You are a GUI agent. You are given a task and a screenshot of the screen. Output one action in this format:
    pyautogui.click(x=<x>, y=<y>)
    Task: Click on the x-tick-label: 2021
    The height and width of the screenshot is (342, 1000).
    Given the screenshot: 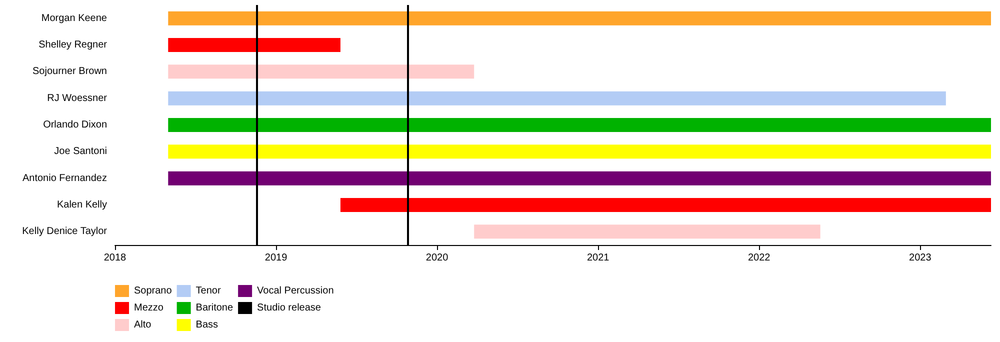 What is the action you would take?
    pyautogui.click(x=598, y=258)
    